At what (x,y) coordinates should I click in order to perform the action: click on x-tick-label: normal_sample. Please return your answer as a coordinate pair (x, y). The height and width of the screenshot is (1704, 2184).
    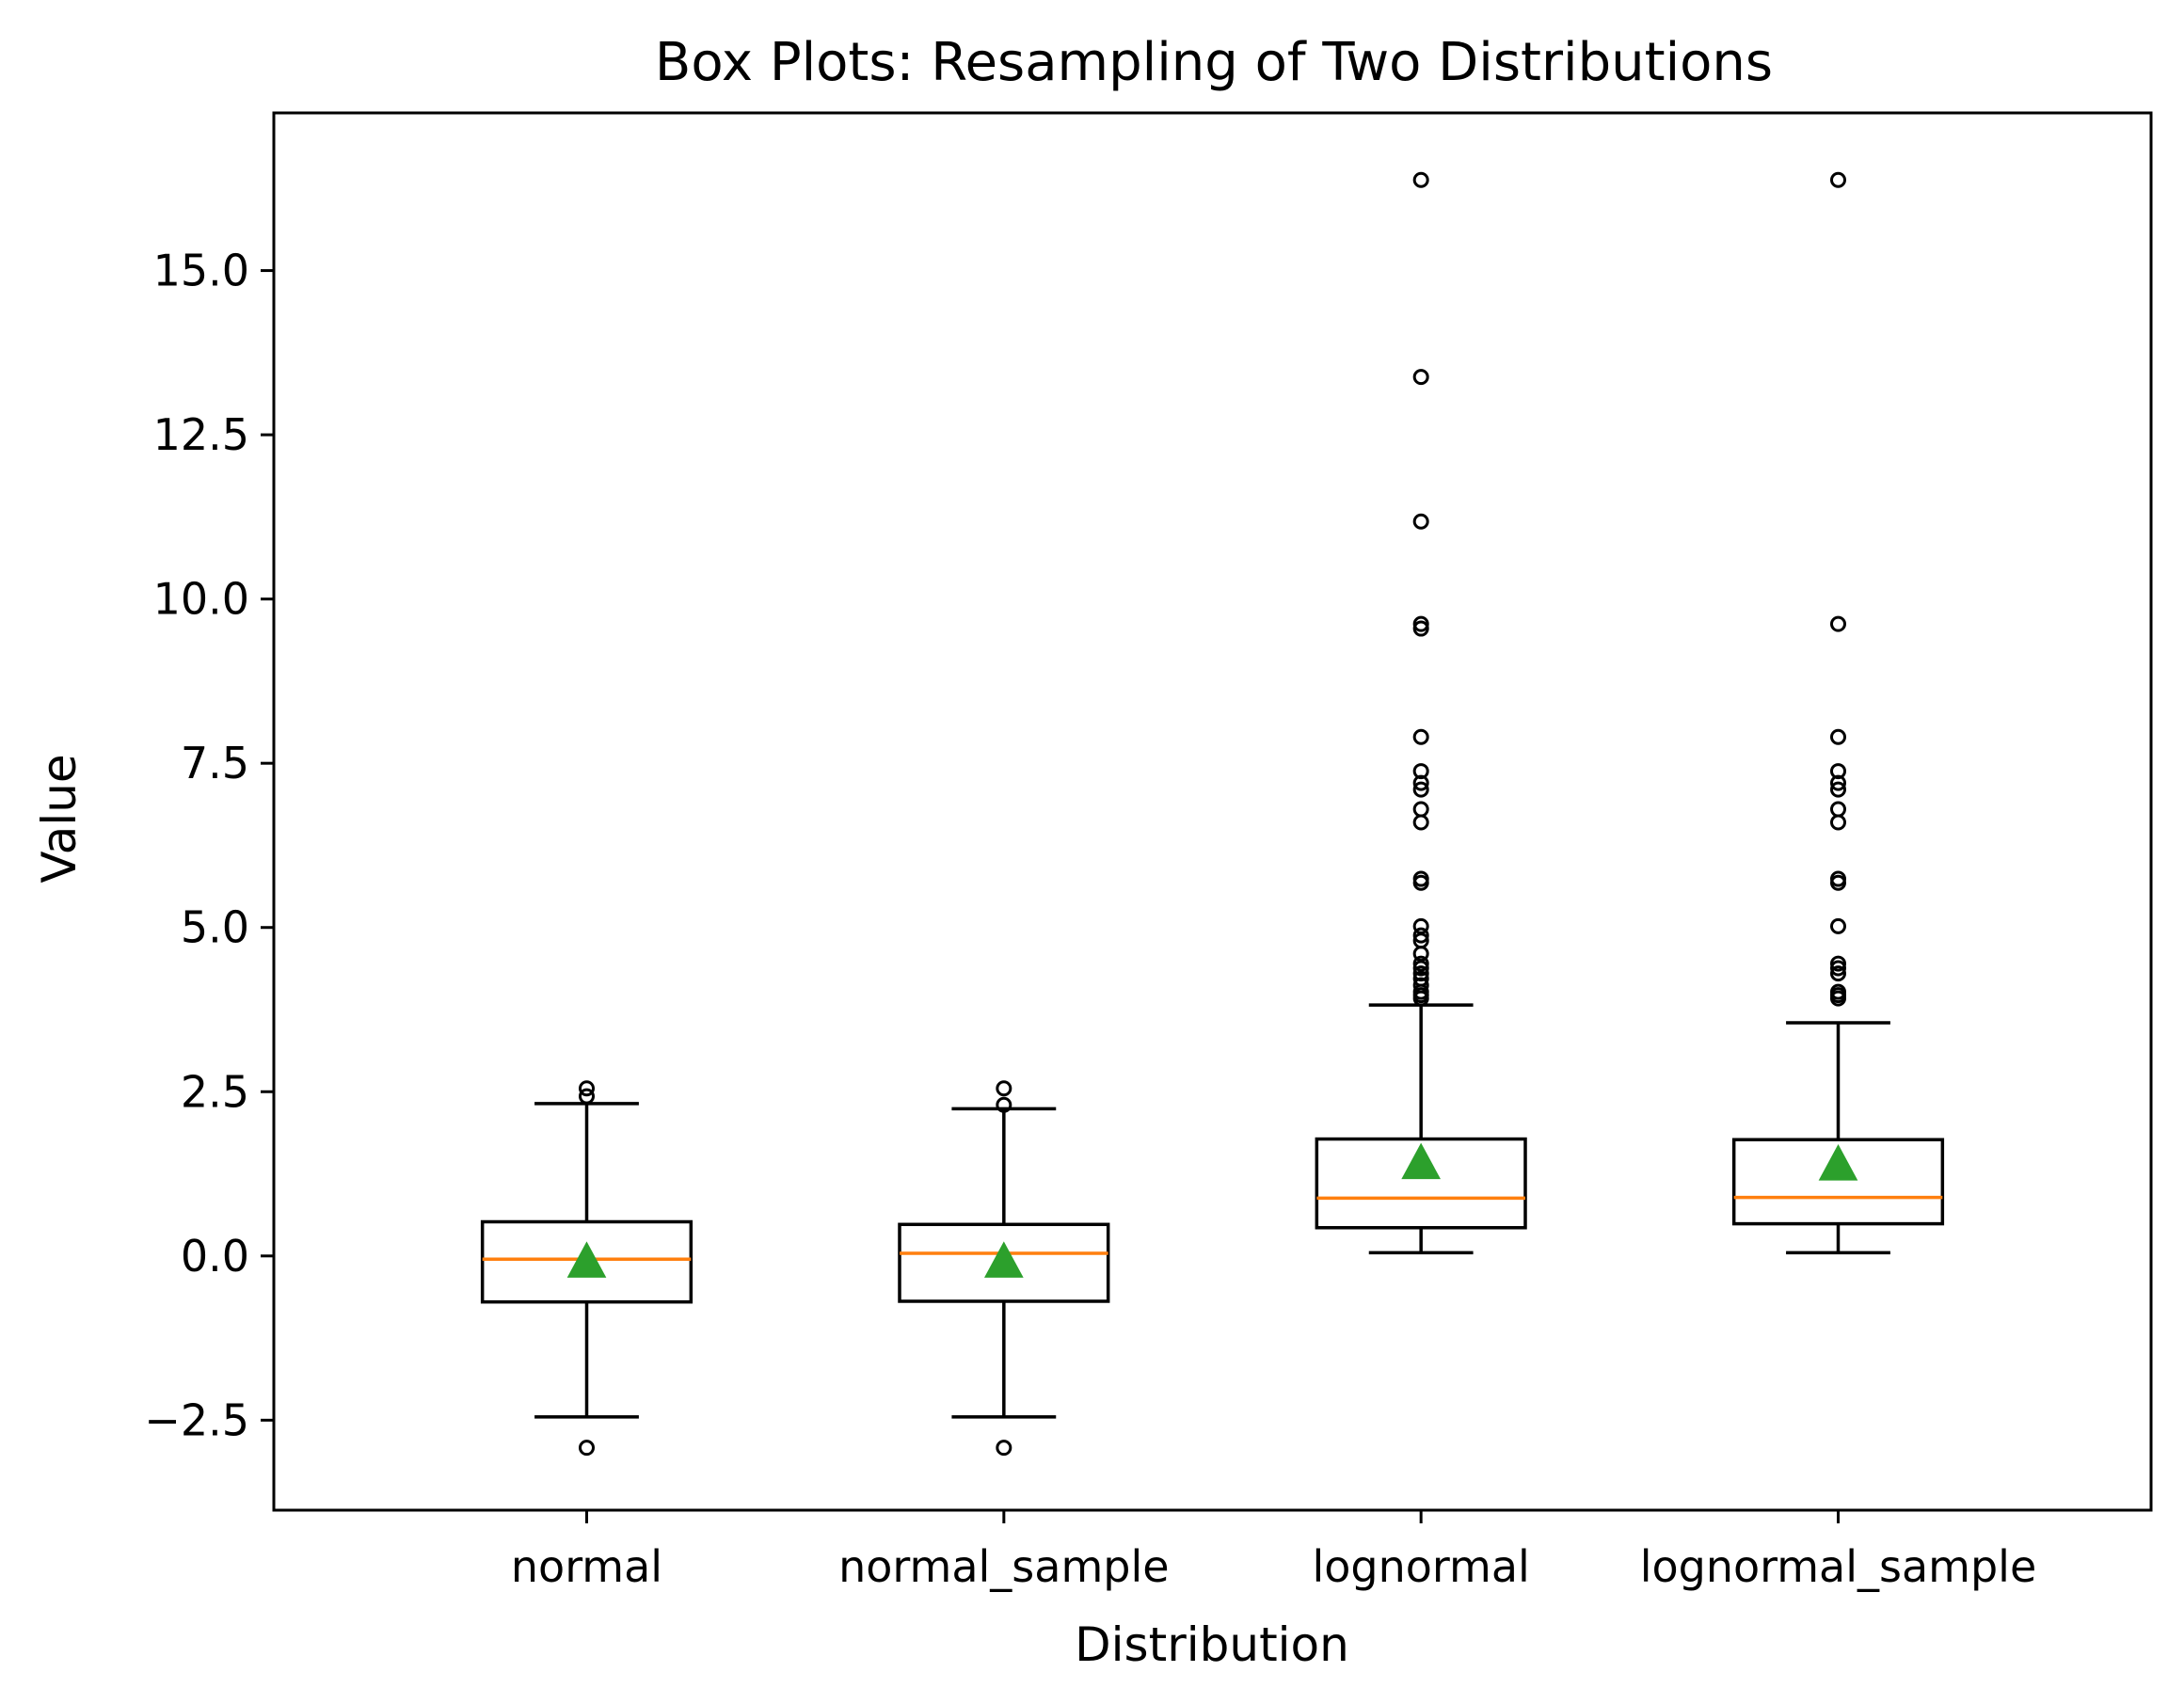
    Looking at the image, I should click on (1004, 1566).